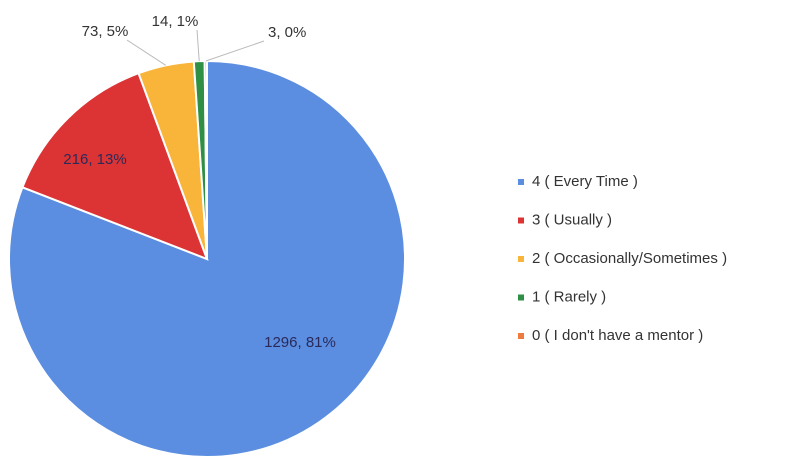 The image size is (811, 457). I want to click on data-label: 216, 13%, so click(94, 159).